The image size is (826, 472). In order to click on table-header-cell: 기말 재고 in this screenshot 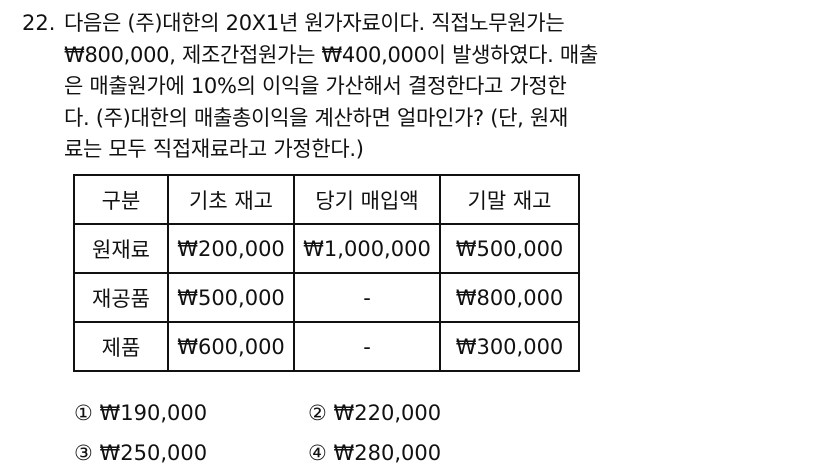, I will do `click(509, 199)`.